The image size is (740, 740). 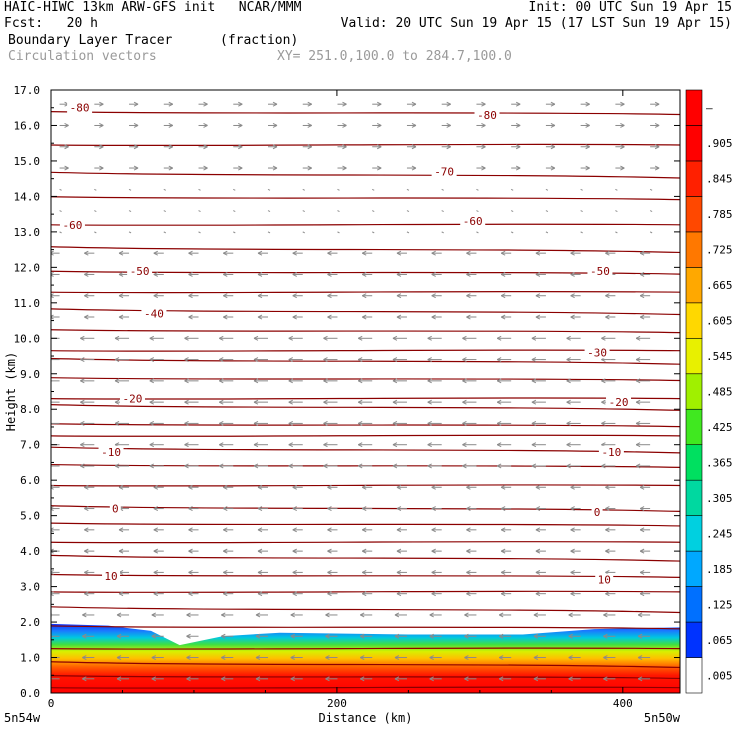 I want to click on contour-label: -20, so click(x=619, y=402).